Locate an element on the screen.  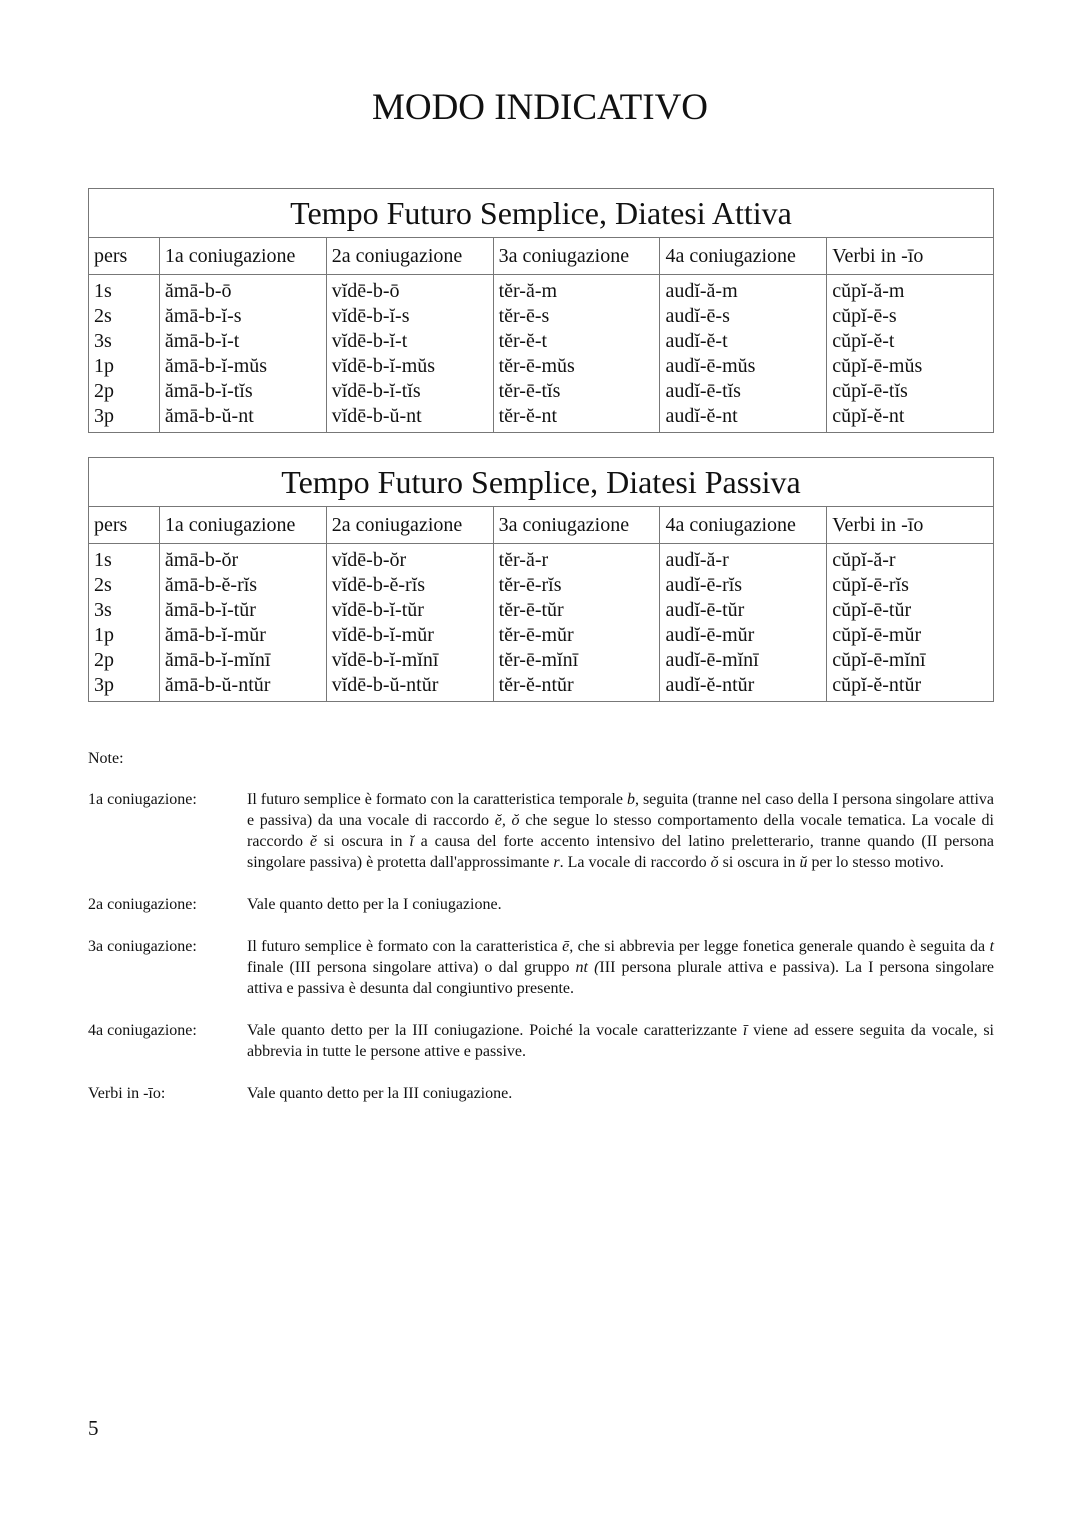
verb-form: cŭpĭ-ē-mŭr is located at coordinates (877, 635).